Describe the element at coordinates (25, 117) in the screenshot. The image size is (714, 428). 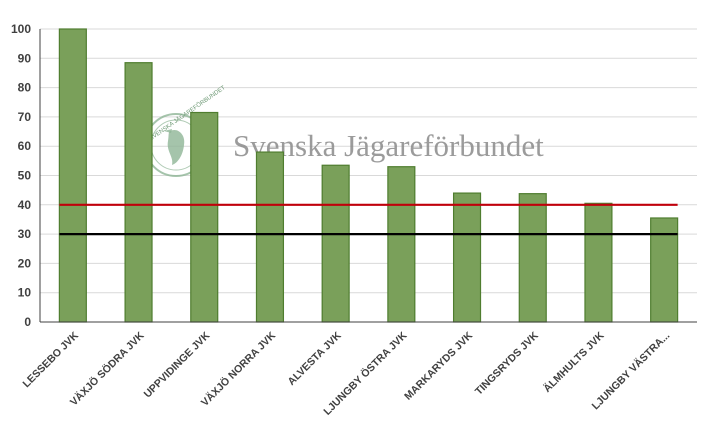
I see `y-tick-label: 70` at that location.